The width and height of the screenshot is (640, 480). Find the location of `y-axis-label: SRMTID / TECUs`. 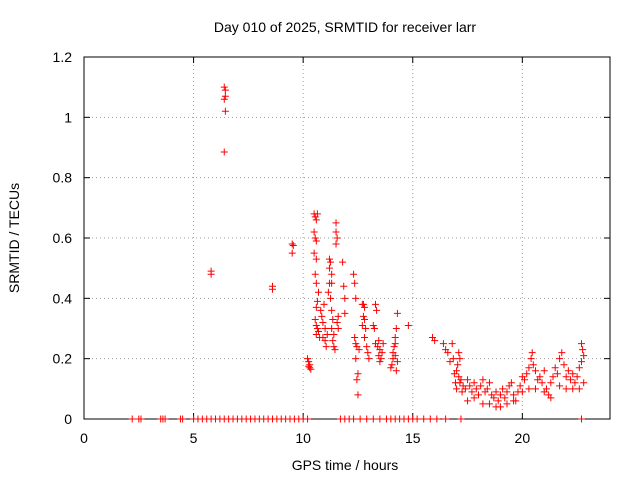

y-axis-label: SRMTID / TECUs is located at coordinates (14, 238).